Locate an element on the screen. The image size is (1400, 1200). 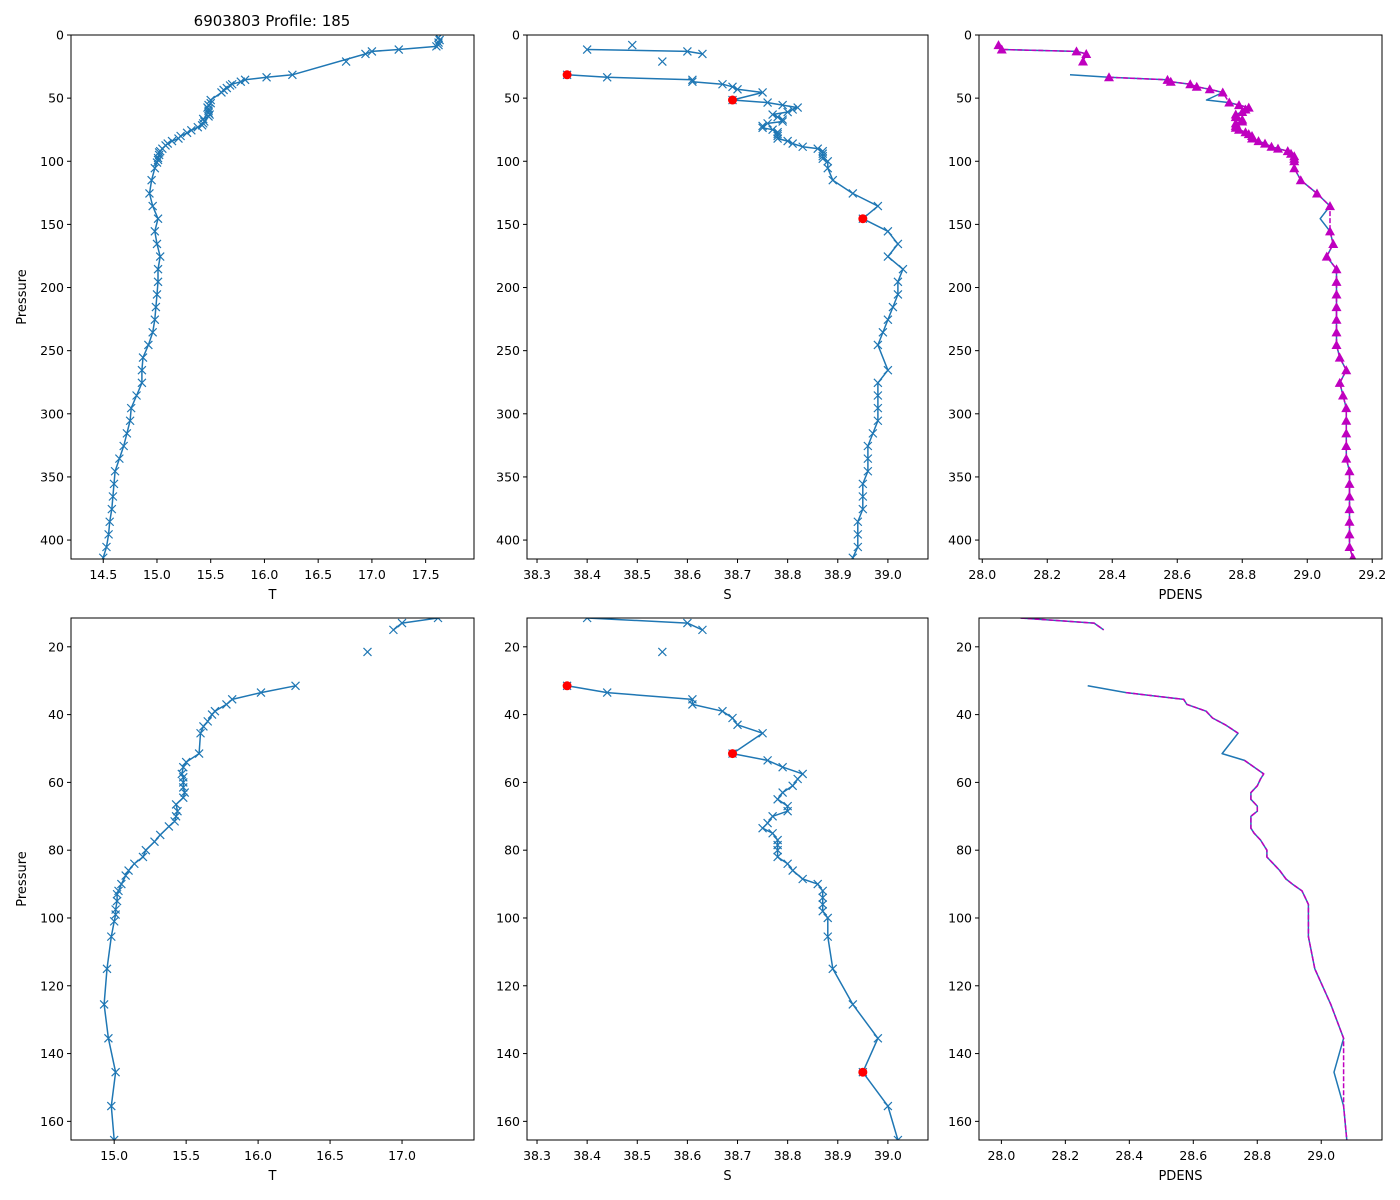
bottom-temperature-y-tick-label: 20 is located at coordinates (56, 646).